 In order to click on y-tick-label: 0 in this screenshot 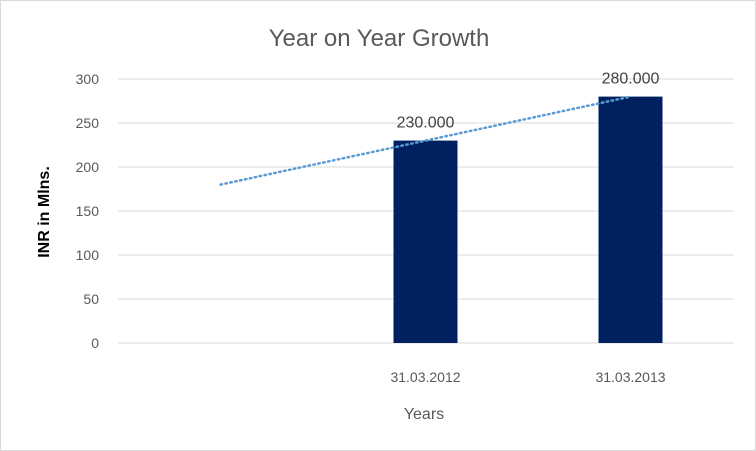, I will do `click(95, 343)`.